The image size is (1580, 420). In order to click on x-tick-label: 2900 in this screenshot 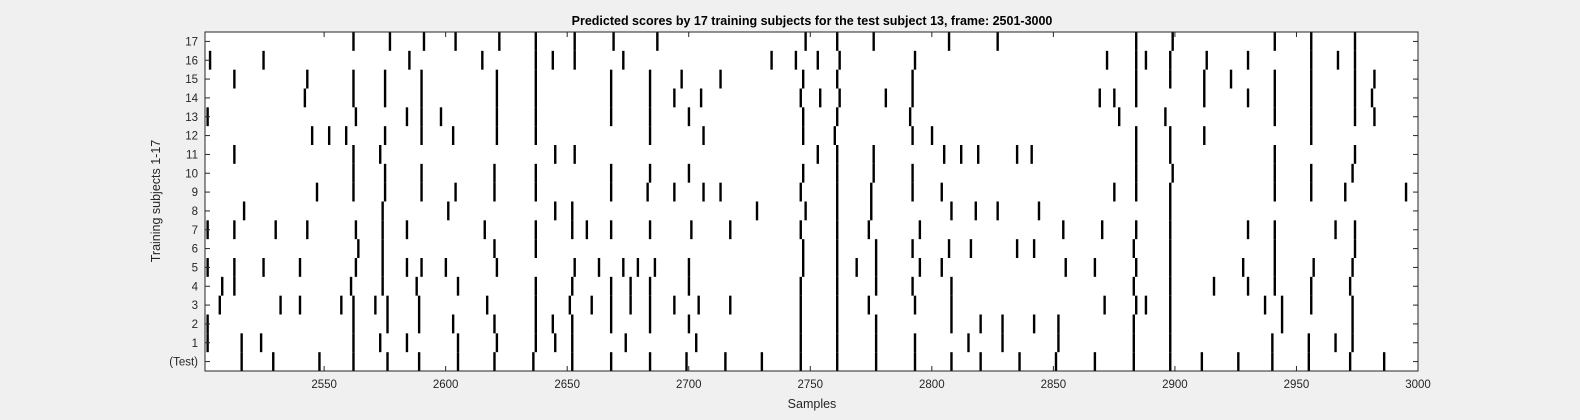, I will do `click(1175, 385)`.